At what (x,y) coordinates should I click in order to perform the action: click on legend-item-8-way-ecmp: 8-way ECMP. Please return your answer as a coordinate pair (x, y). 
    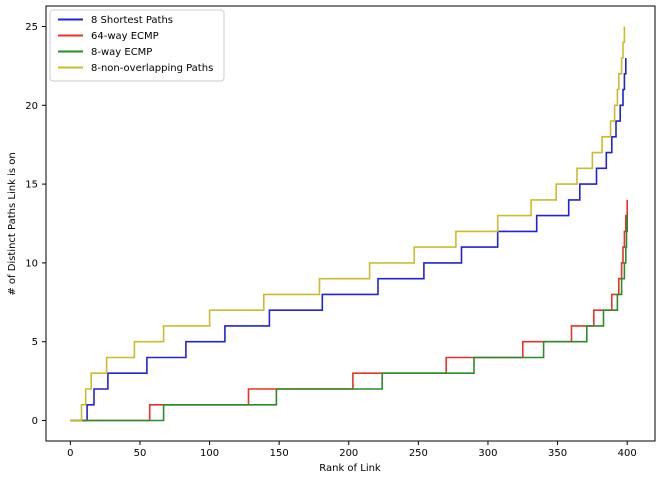
    Looking at the image, I should click on (105, 52).